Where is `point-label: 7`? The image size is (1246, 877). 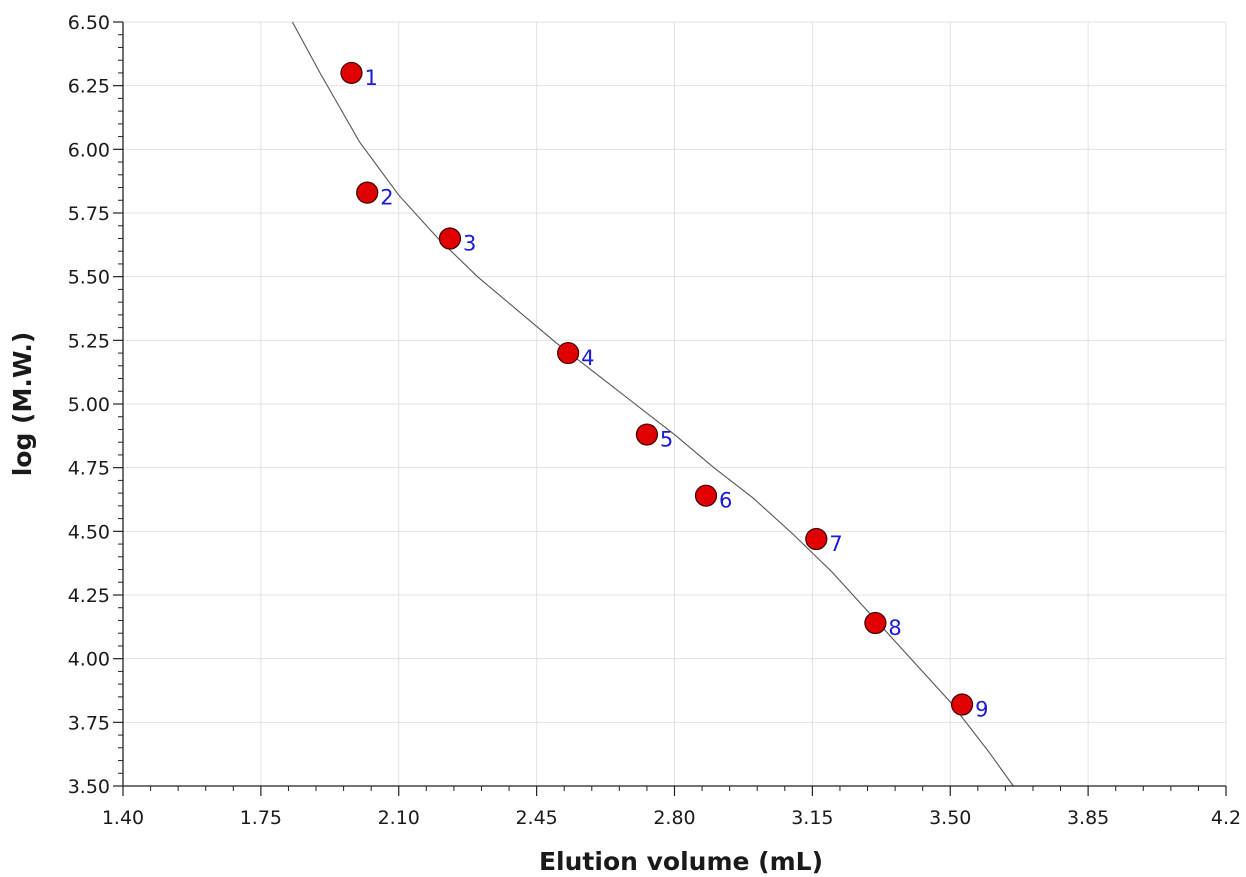 point-label: 7 is located at coordinates (835, 544).